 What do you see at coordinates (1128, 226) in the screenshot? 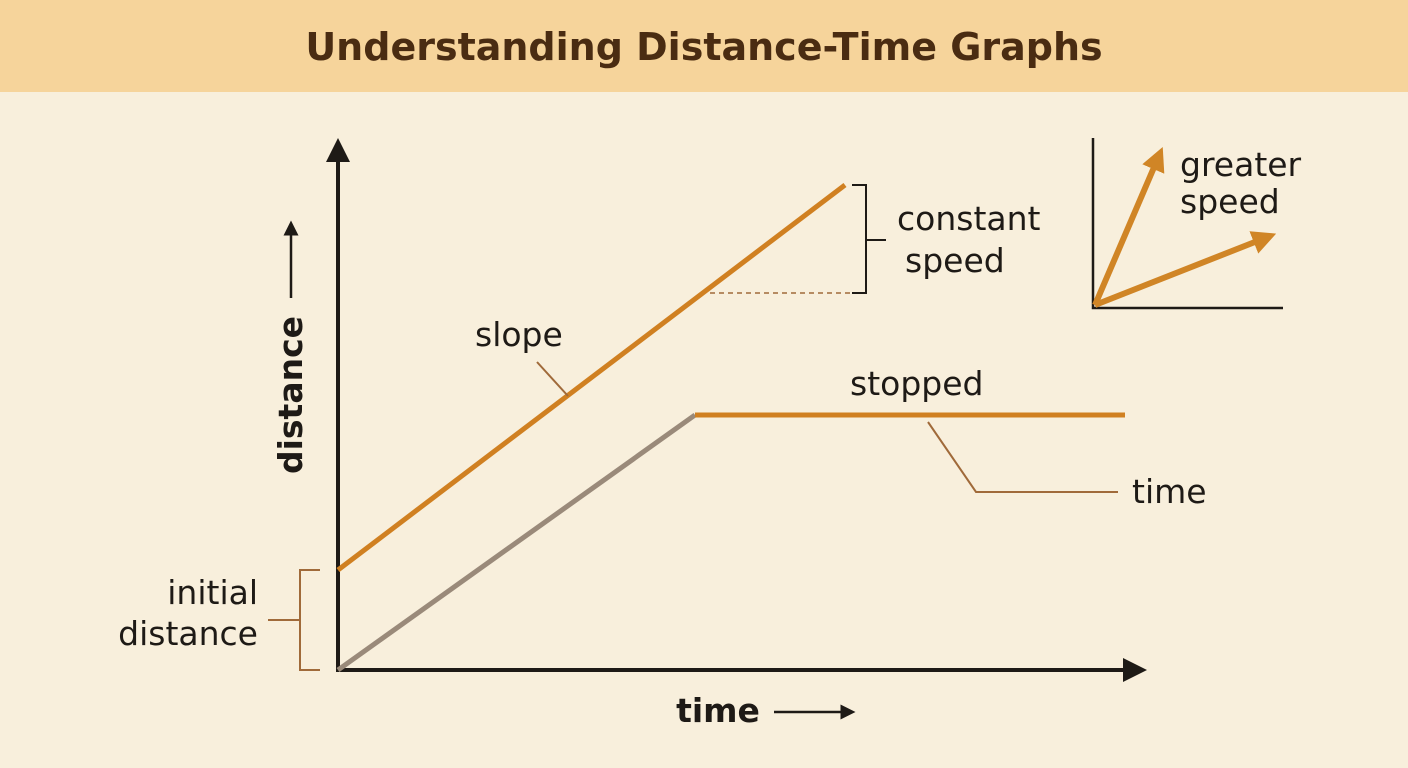
I see `inset-arrow-steep` at bounding box center [1128, 226].